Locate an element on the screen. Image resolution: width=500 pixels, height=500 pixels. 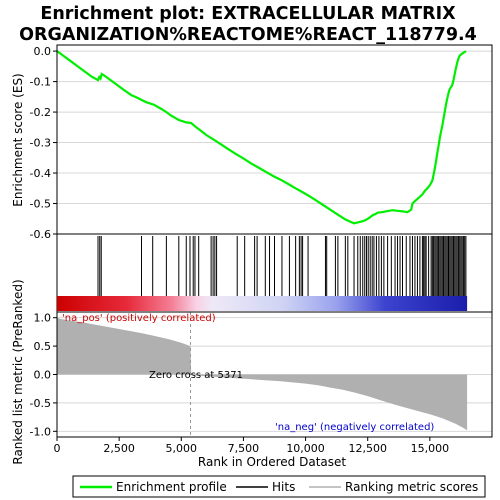
hits-panel is located at coordinates (274, 273).